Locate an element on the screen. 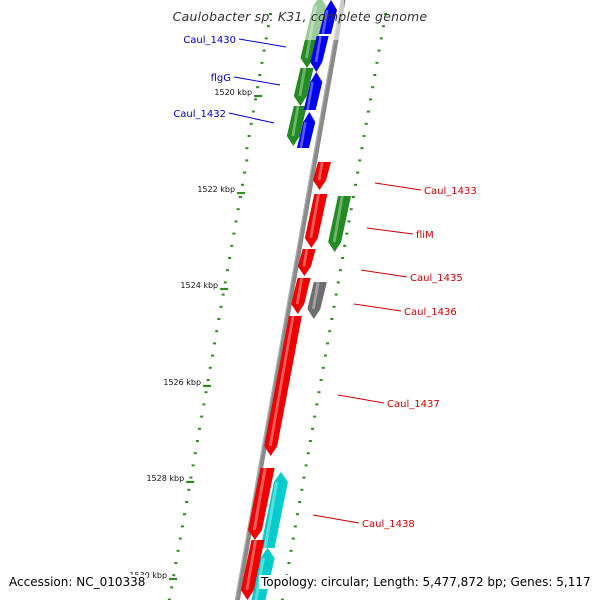 The height and width of the screenshot is (600, 600). scale-label: 1522 kbp is located at coordinates (216, 189).